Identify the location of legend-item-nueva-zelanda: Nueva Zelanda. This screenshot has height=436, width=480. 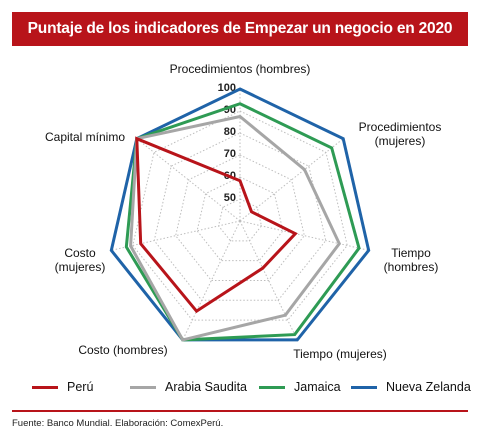
(411, 387).